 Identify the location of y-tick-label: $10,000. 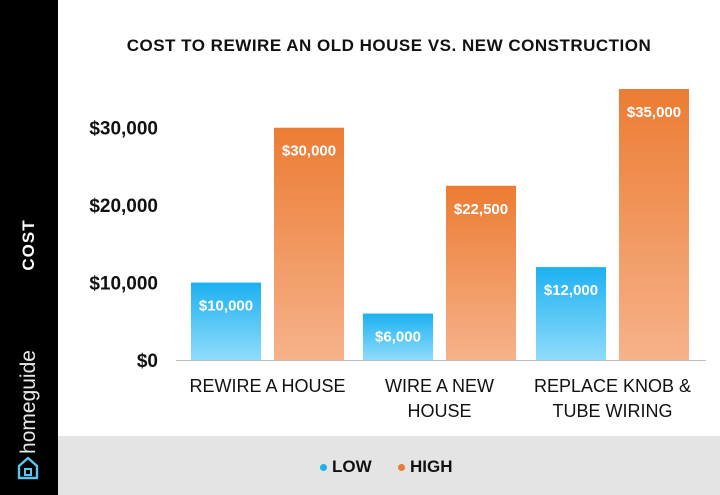
(123, 284).